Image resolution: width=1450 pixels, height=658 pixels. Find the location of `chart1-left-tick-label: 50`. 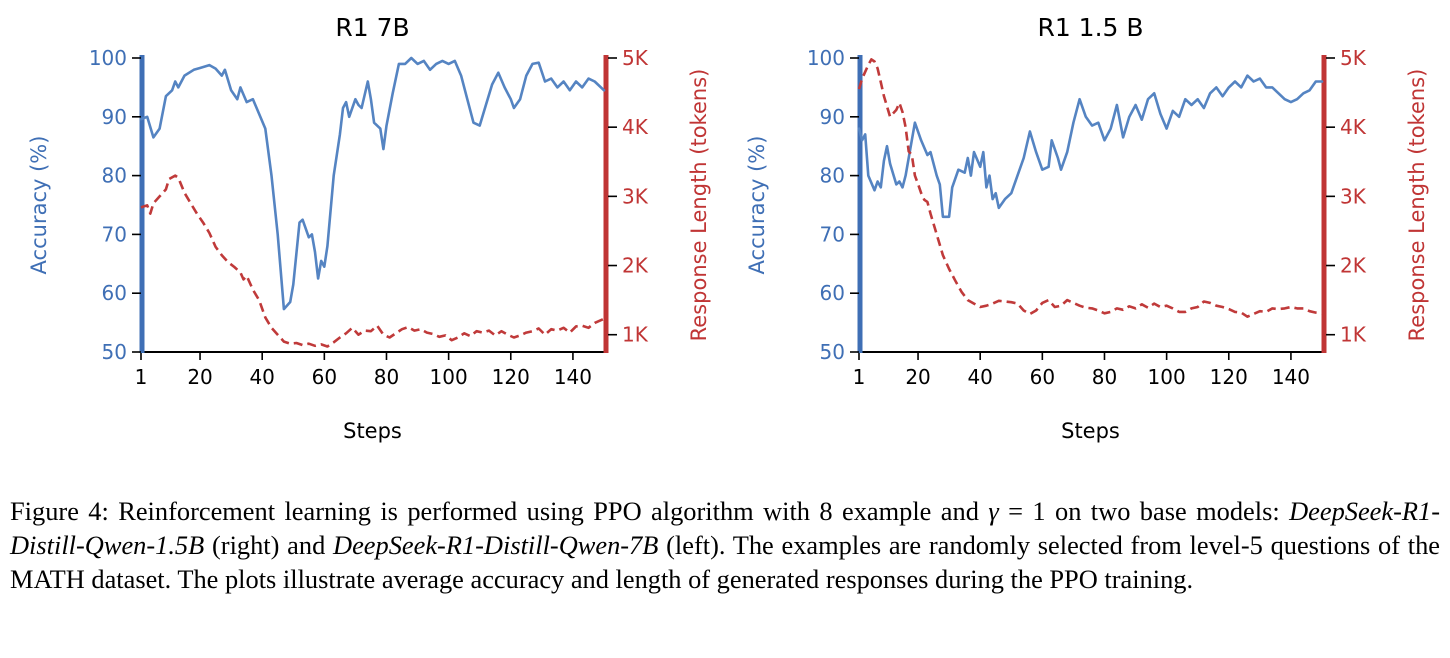

chart1-left-tick-label: 50 is located at coordinates (114, 352).